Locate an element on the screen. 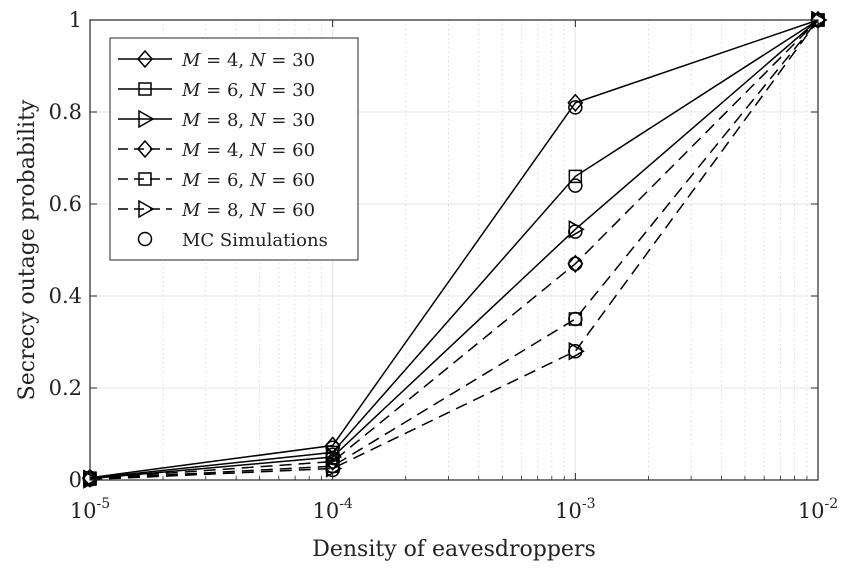 The image size is (844, 571). legend-mc-label: MC Simulations is located at coordinates (255, 240).